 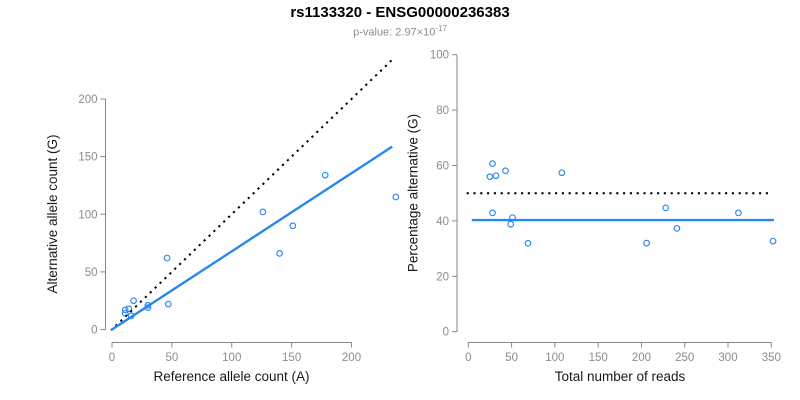 What do you see at coordinates (52, 213) in the screenshot?
I see `y-axis-title: Alternative allele count (G)` at bounding box center [52, 213].